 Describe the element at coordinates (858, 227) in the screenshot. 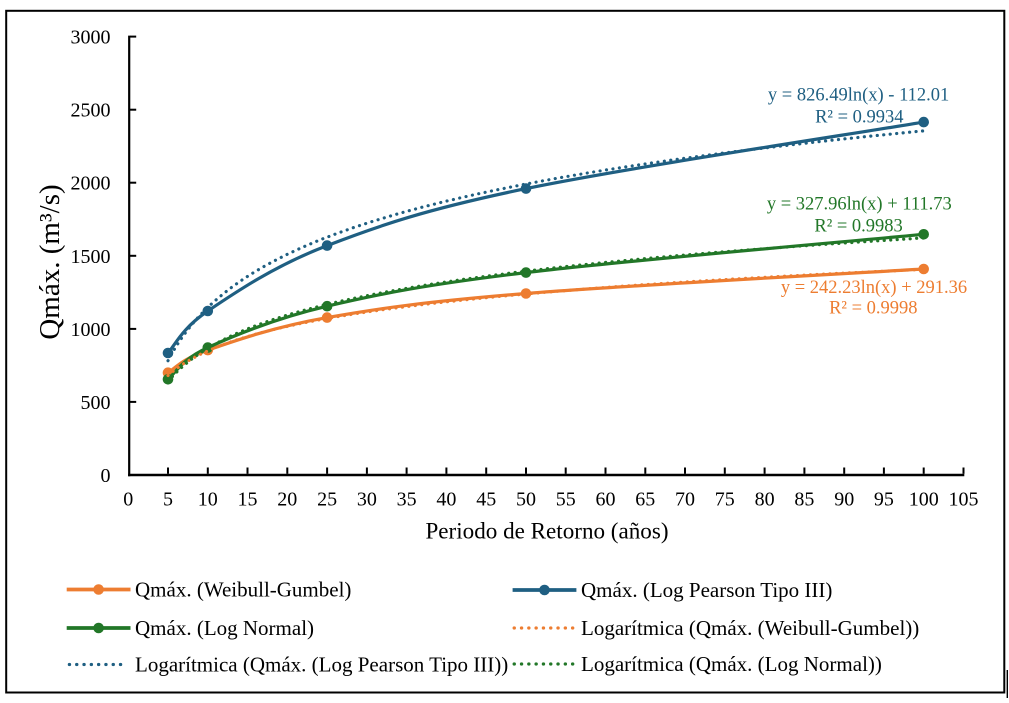

I see `svg-text: R² = 0.9983` at that location.